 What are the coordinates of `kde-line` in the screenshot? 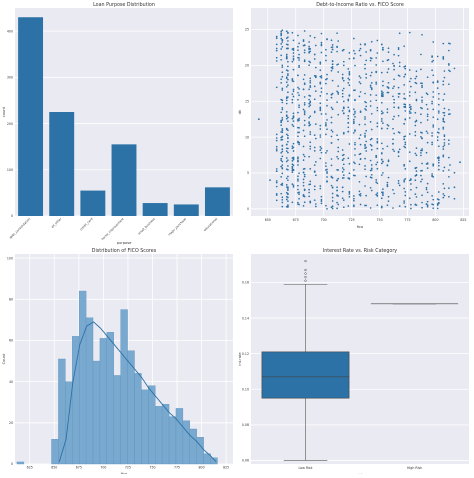 It's located at (137, 392).